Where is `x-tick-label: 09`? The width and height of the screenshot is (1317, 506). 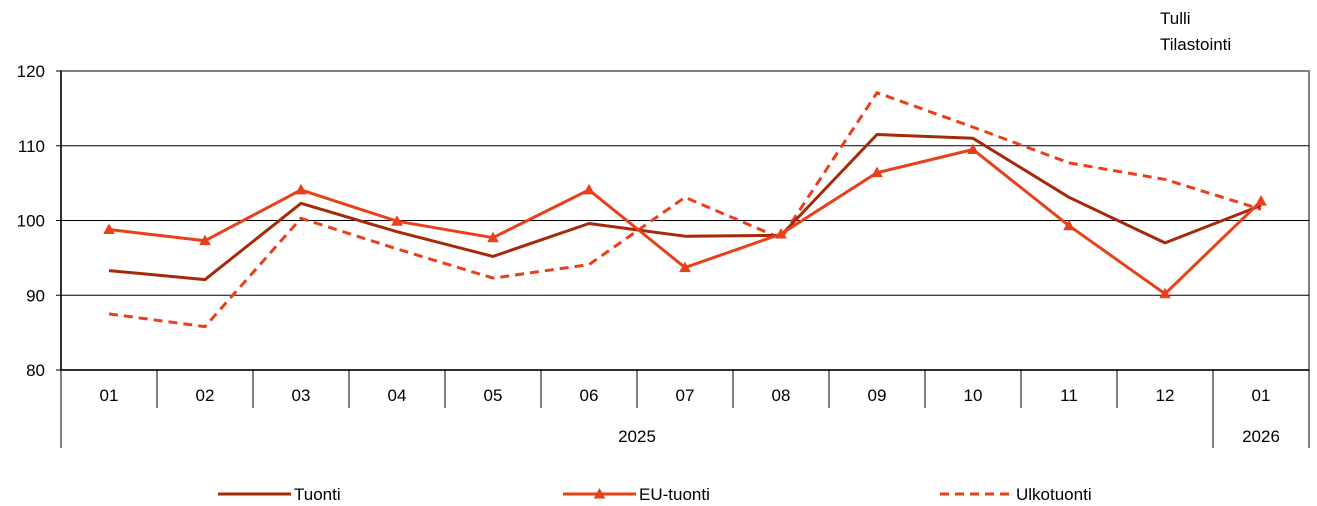
x-tick-label: 09 is located at coordinates (877, 395).